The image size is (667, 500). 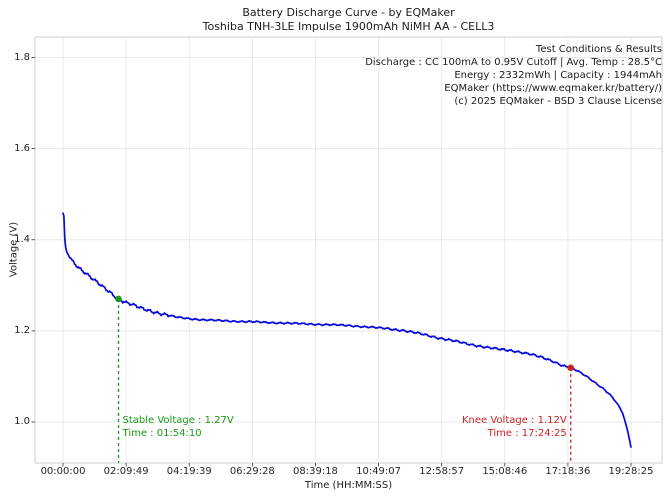 What do you see at coordinates (558, 75) in the screenshot?
I see `info-box-line-energy: Energy : 2332mWh | Capacity : 1944mAh` at bounding box center [558, 75].